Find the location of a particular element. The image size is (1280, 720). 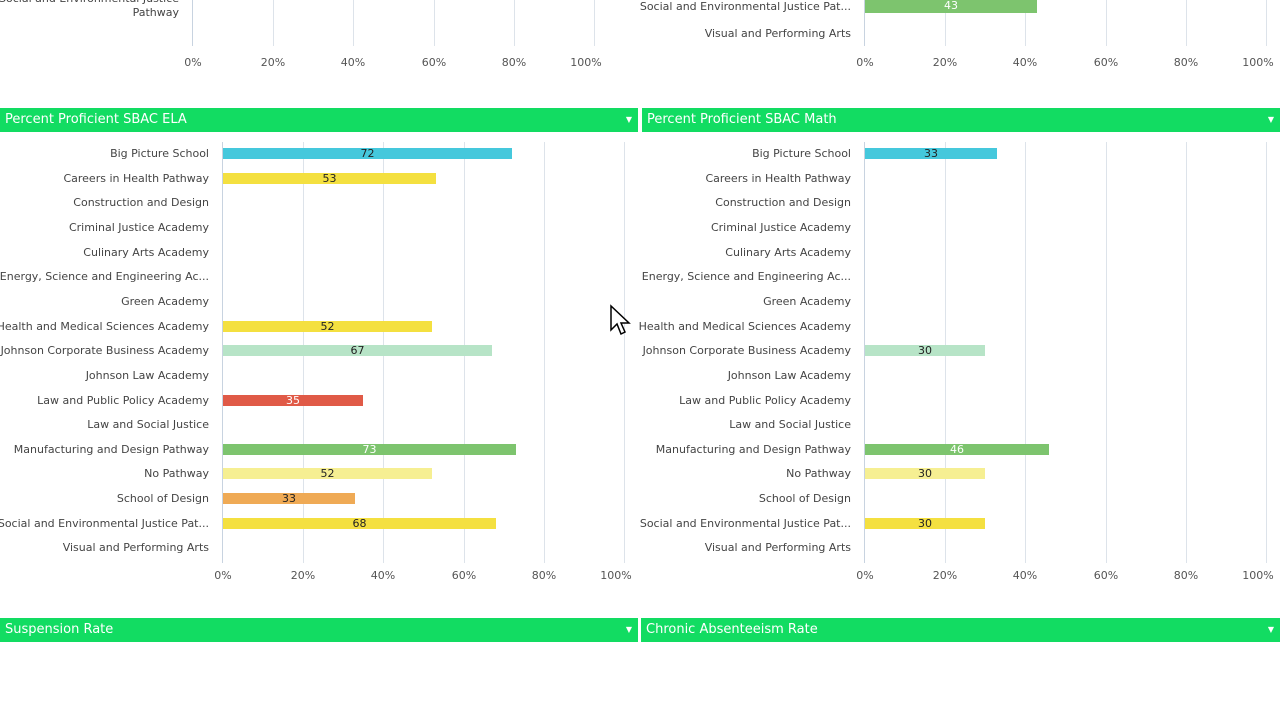

panel-header-suspension: Suspension Rate ▼ is located at coordinates (319, 630).